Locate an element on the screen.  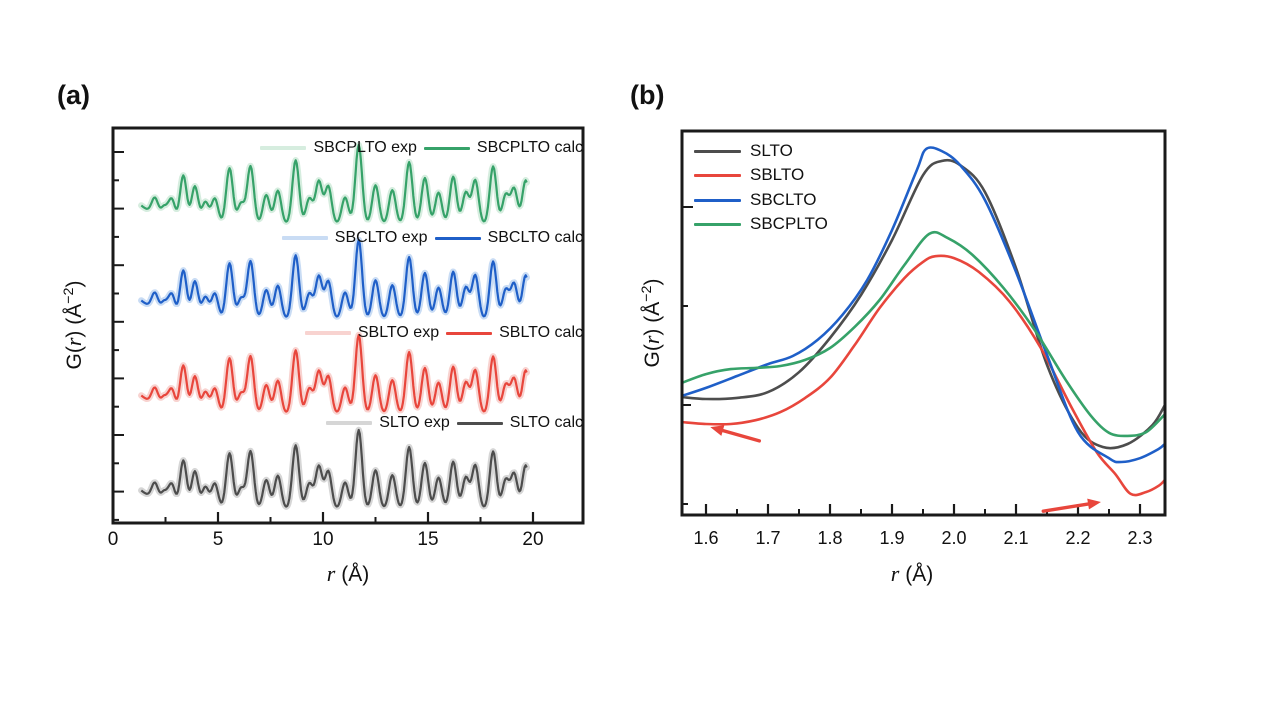
legend-exp-label: SBCPLTO exp is located at coordinates (365, 147).